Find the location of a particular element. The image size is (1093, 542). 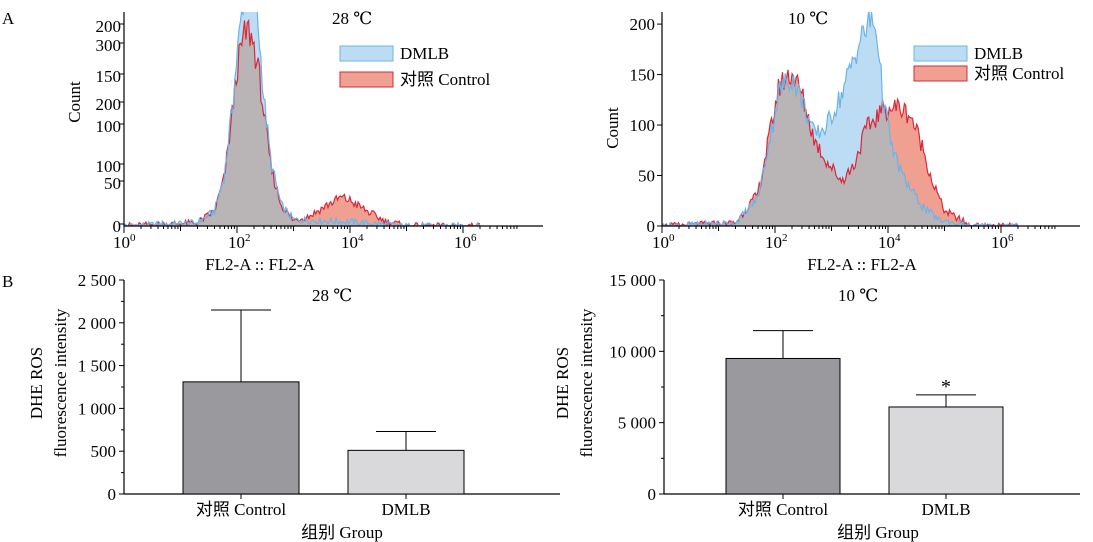

bar-chart-28c-ylabel: DHE ROS is located at coordinates (36, 383).